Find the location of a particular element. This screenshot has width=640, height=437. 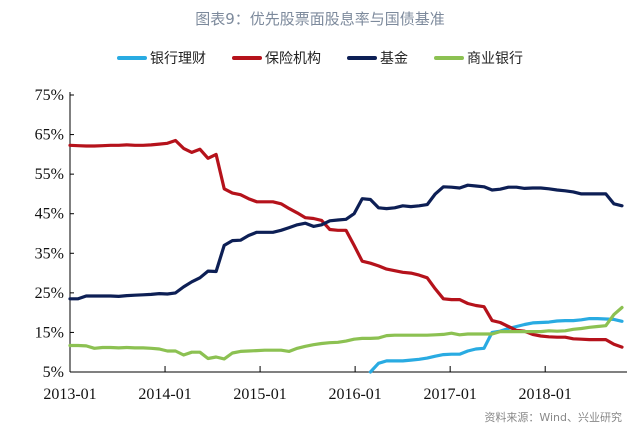

legend-item: 基金 is located at coordinates (377, 58).